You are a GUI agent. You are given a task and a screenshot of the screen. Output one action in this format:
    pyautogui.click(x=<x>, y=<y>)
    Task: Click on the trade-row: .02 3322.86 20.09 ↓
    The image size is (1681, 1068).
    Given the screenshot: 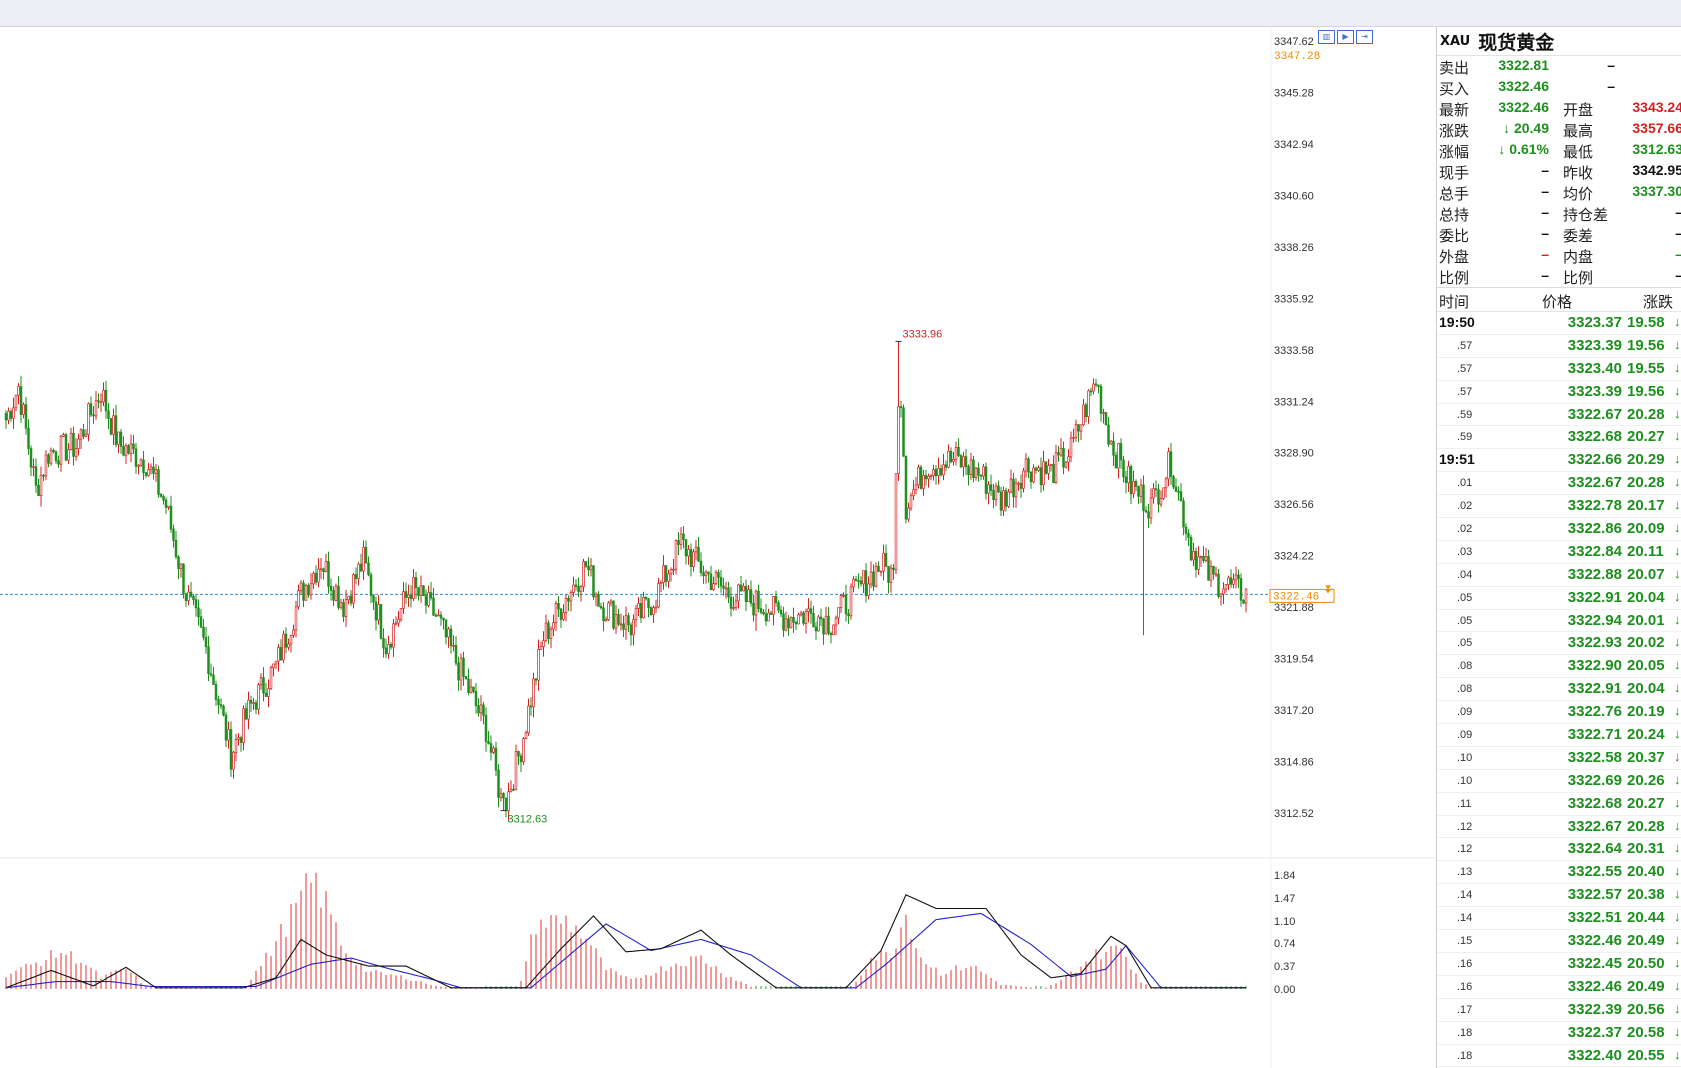 What is the action you would take?
    pyautogui.click(x=1559, y=529)
    